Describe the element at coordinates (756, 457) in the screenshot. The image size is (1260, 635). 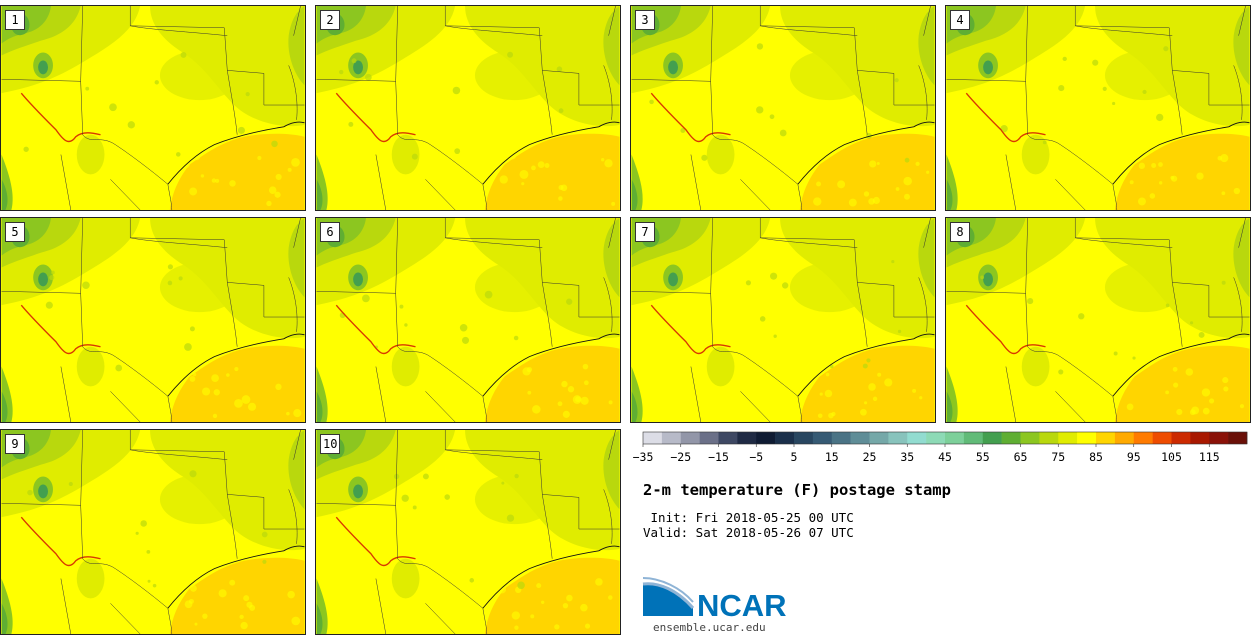
I see `colorbar-tick-label: −5` at that location.